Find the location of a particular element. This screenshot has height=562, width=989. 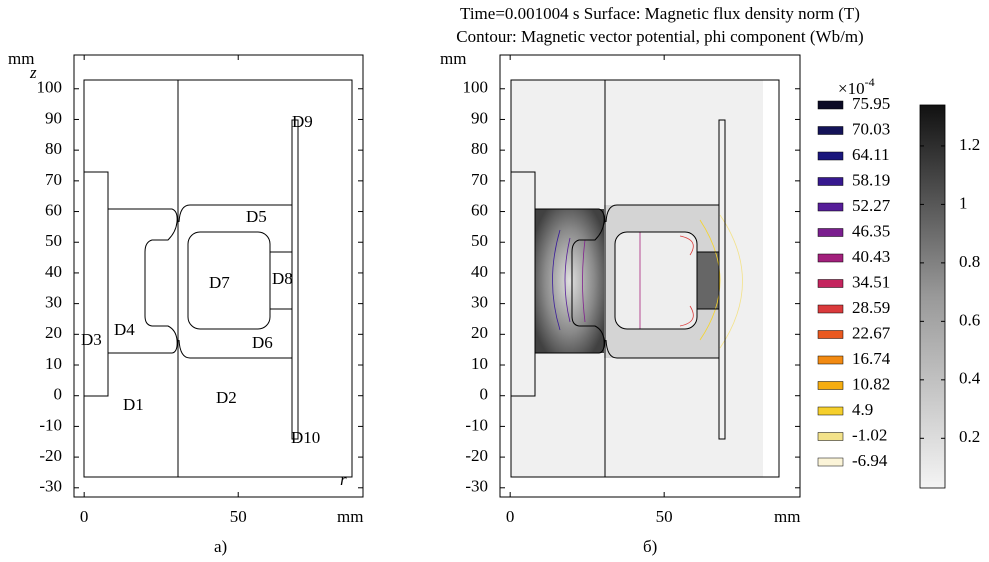

legend-label: -1.02 is located at coordinates (869, 434).